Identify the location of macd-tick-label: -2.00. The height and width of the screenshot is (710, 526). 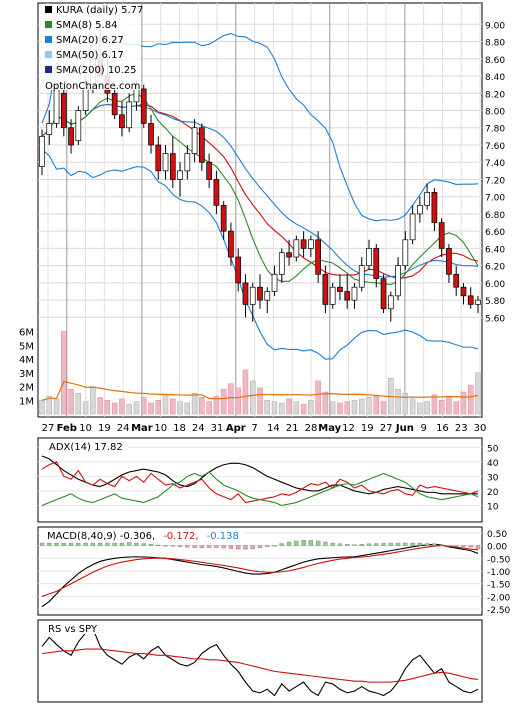
(499, 598).